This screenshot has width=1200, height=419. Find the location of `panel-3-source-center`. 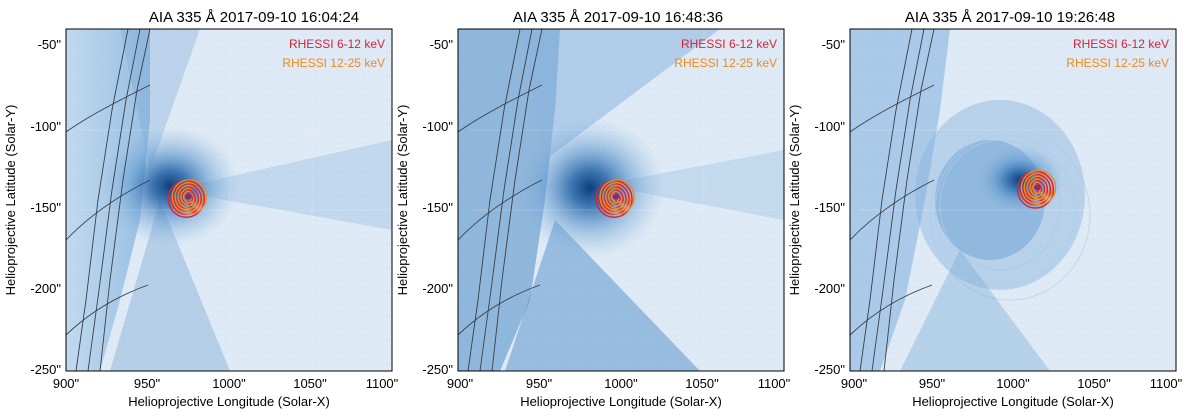

panel-3-source-center is located at coordinates (1037, 187).